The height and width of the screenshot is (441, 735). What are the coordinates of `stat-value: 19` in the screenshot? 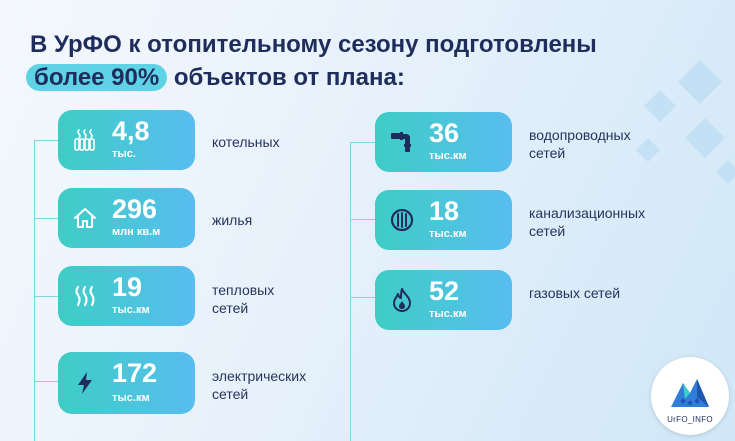 It's located at (127, 287).